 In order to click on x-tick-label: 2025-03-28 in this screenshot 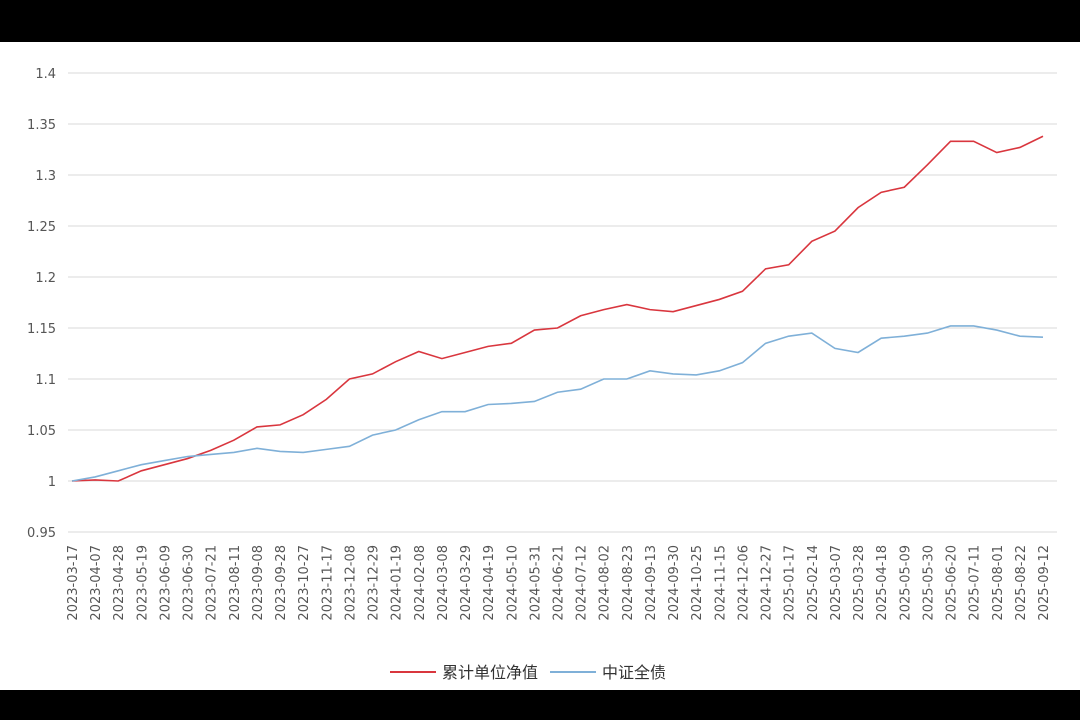, I will do `click(859, 583)`.